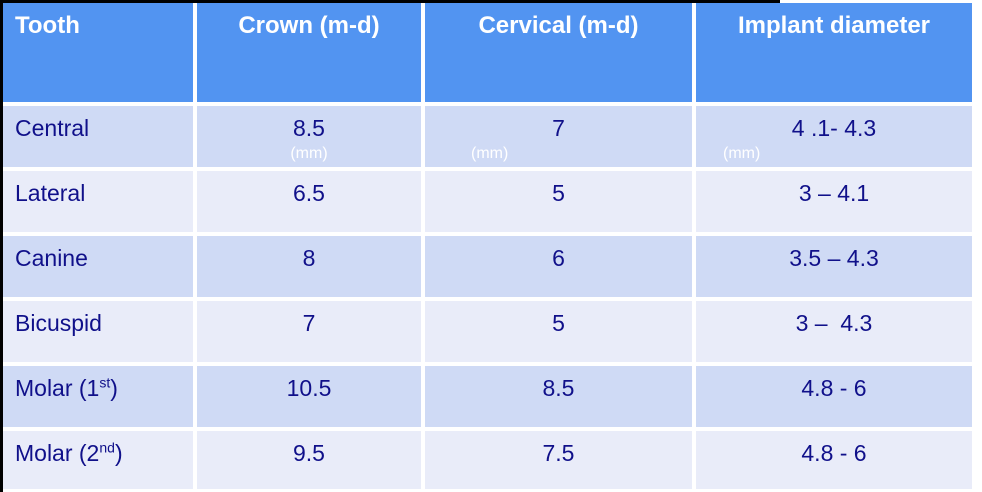 This screenshot has width=982, height=492. I want to click on row-central-cervical-cell: 7 (mm), so click(558, 136).